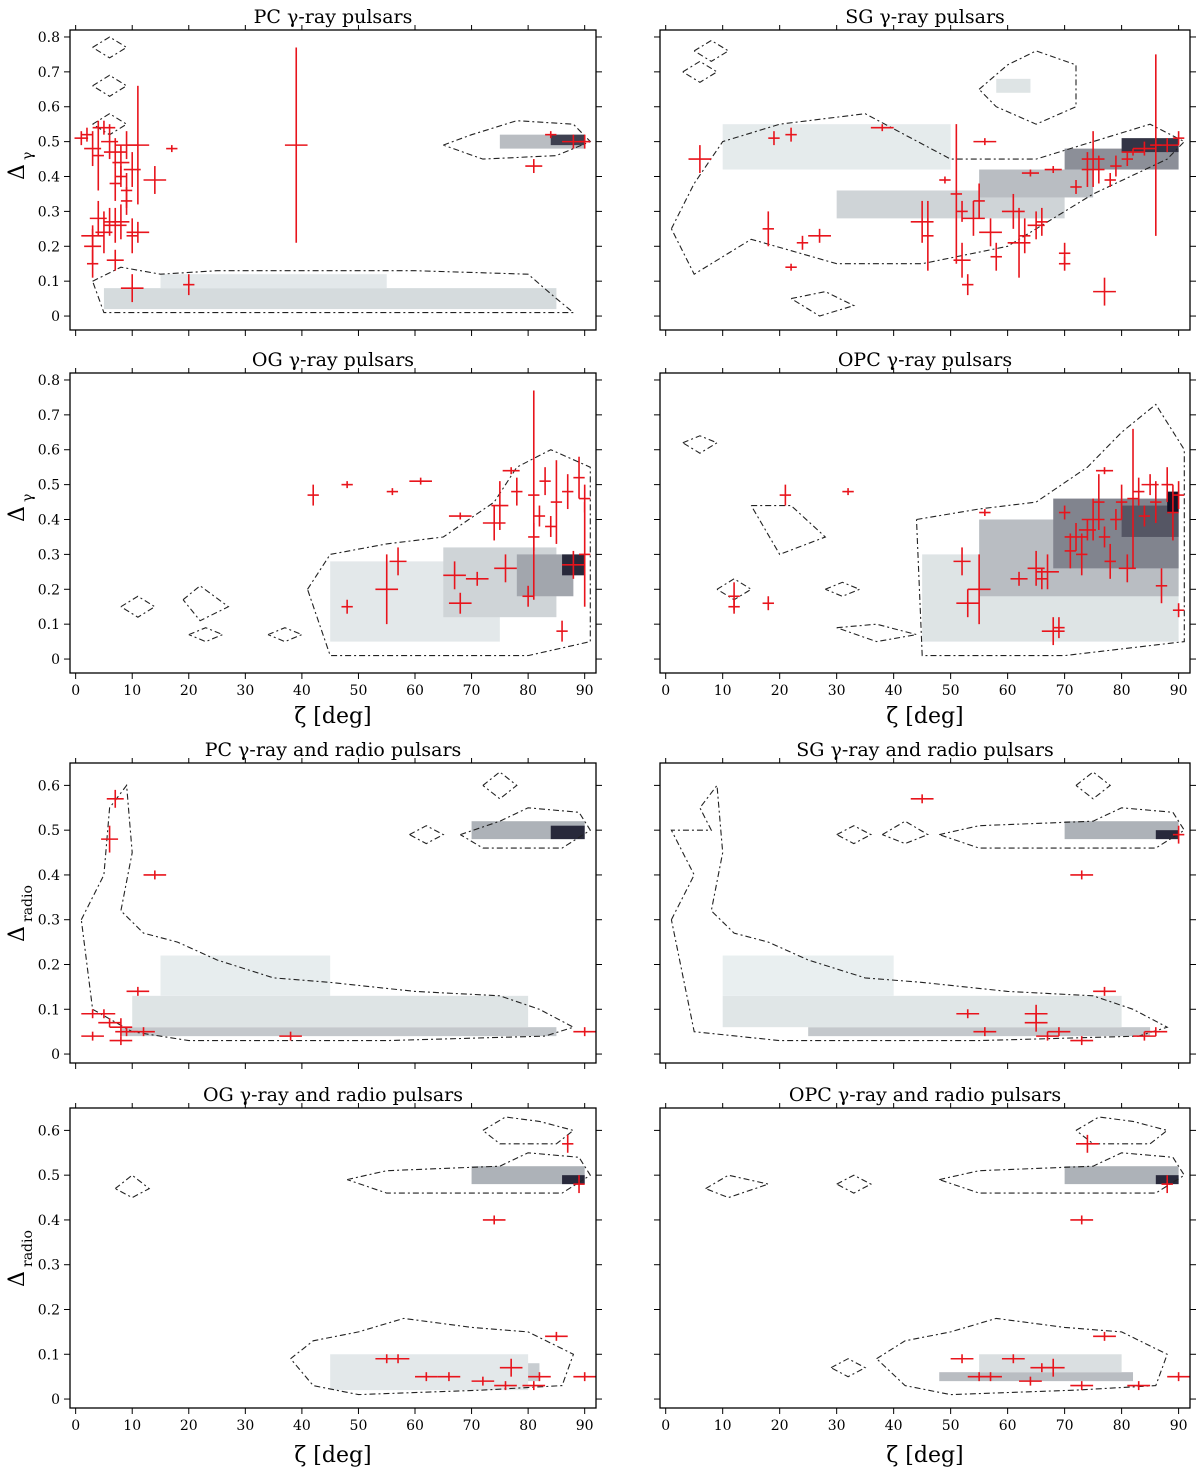 The image size is (1200, 1471). What do you see at coordinates (20, 1258) in the screenshot?
I see `y-axis-label-row4: Δ radio` at bounding box center [20, 1258].